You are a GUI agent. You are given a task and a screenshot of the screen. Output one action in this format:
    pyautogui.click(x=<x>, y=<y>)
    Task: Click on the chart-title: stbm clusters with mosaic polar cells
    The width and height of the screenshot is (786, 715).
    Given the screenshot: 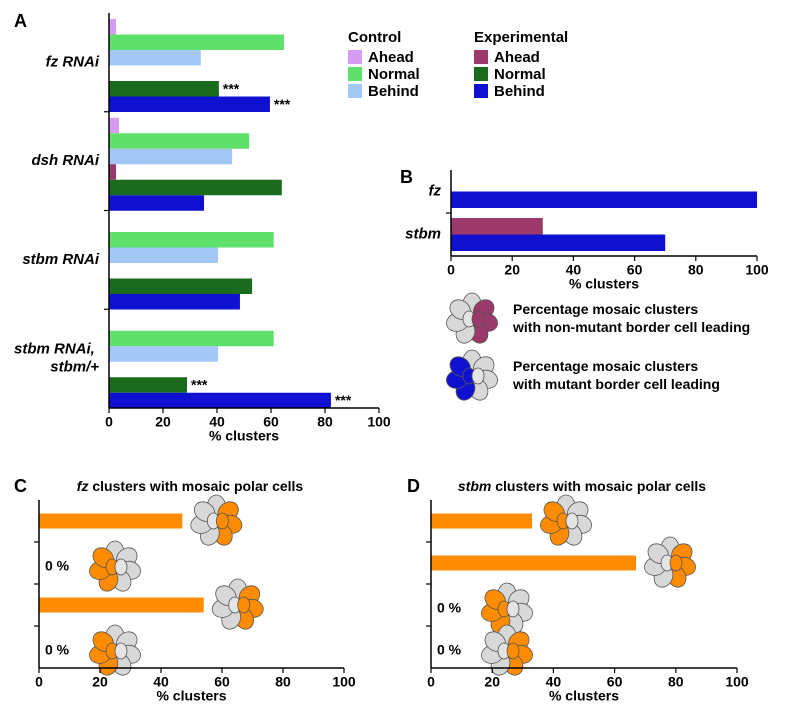 What is the action you would take?
    pyautogui.click(x=582, y=486)
    